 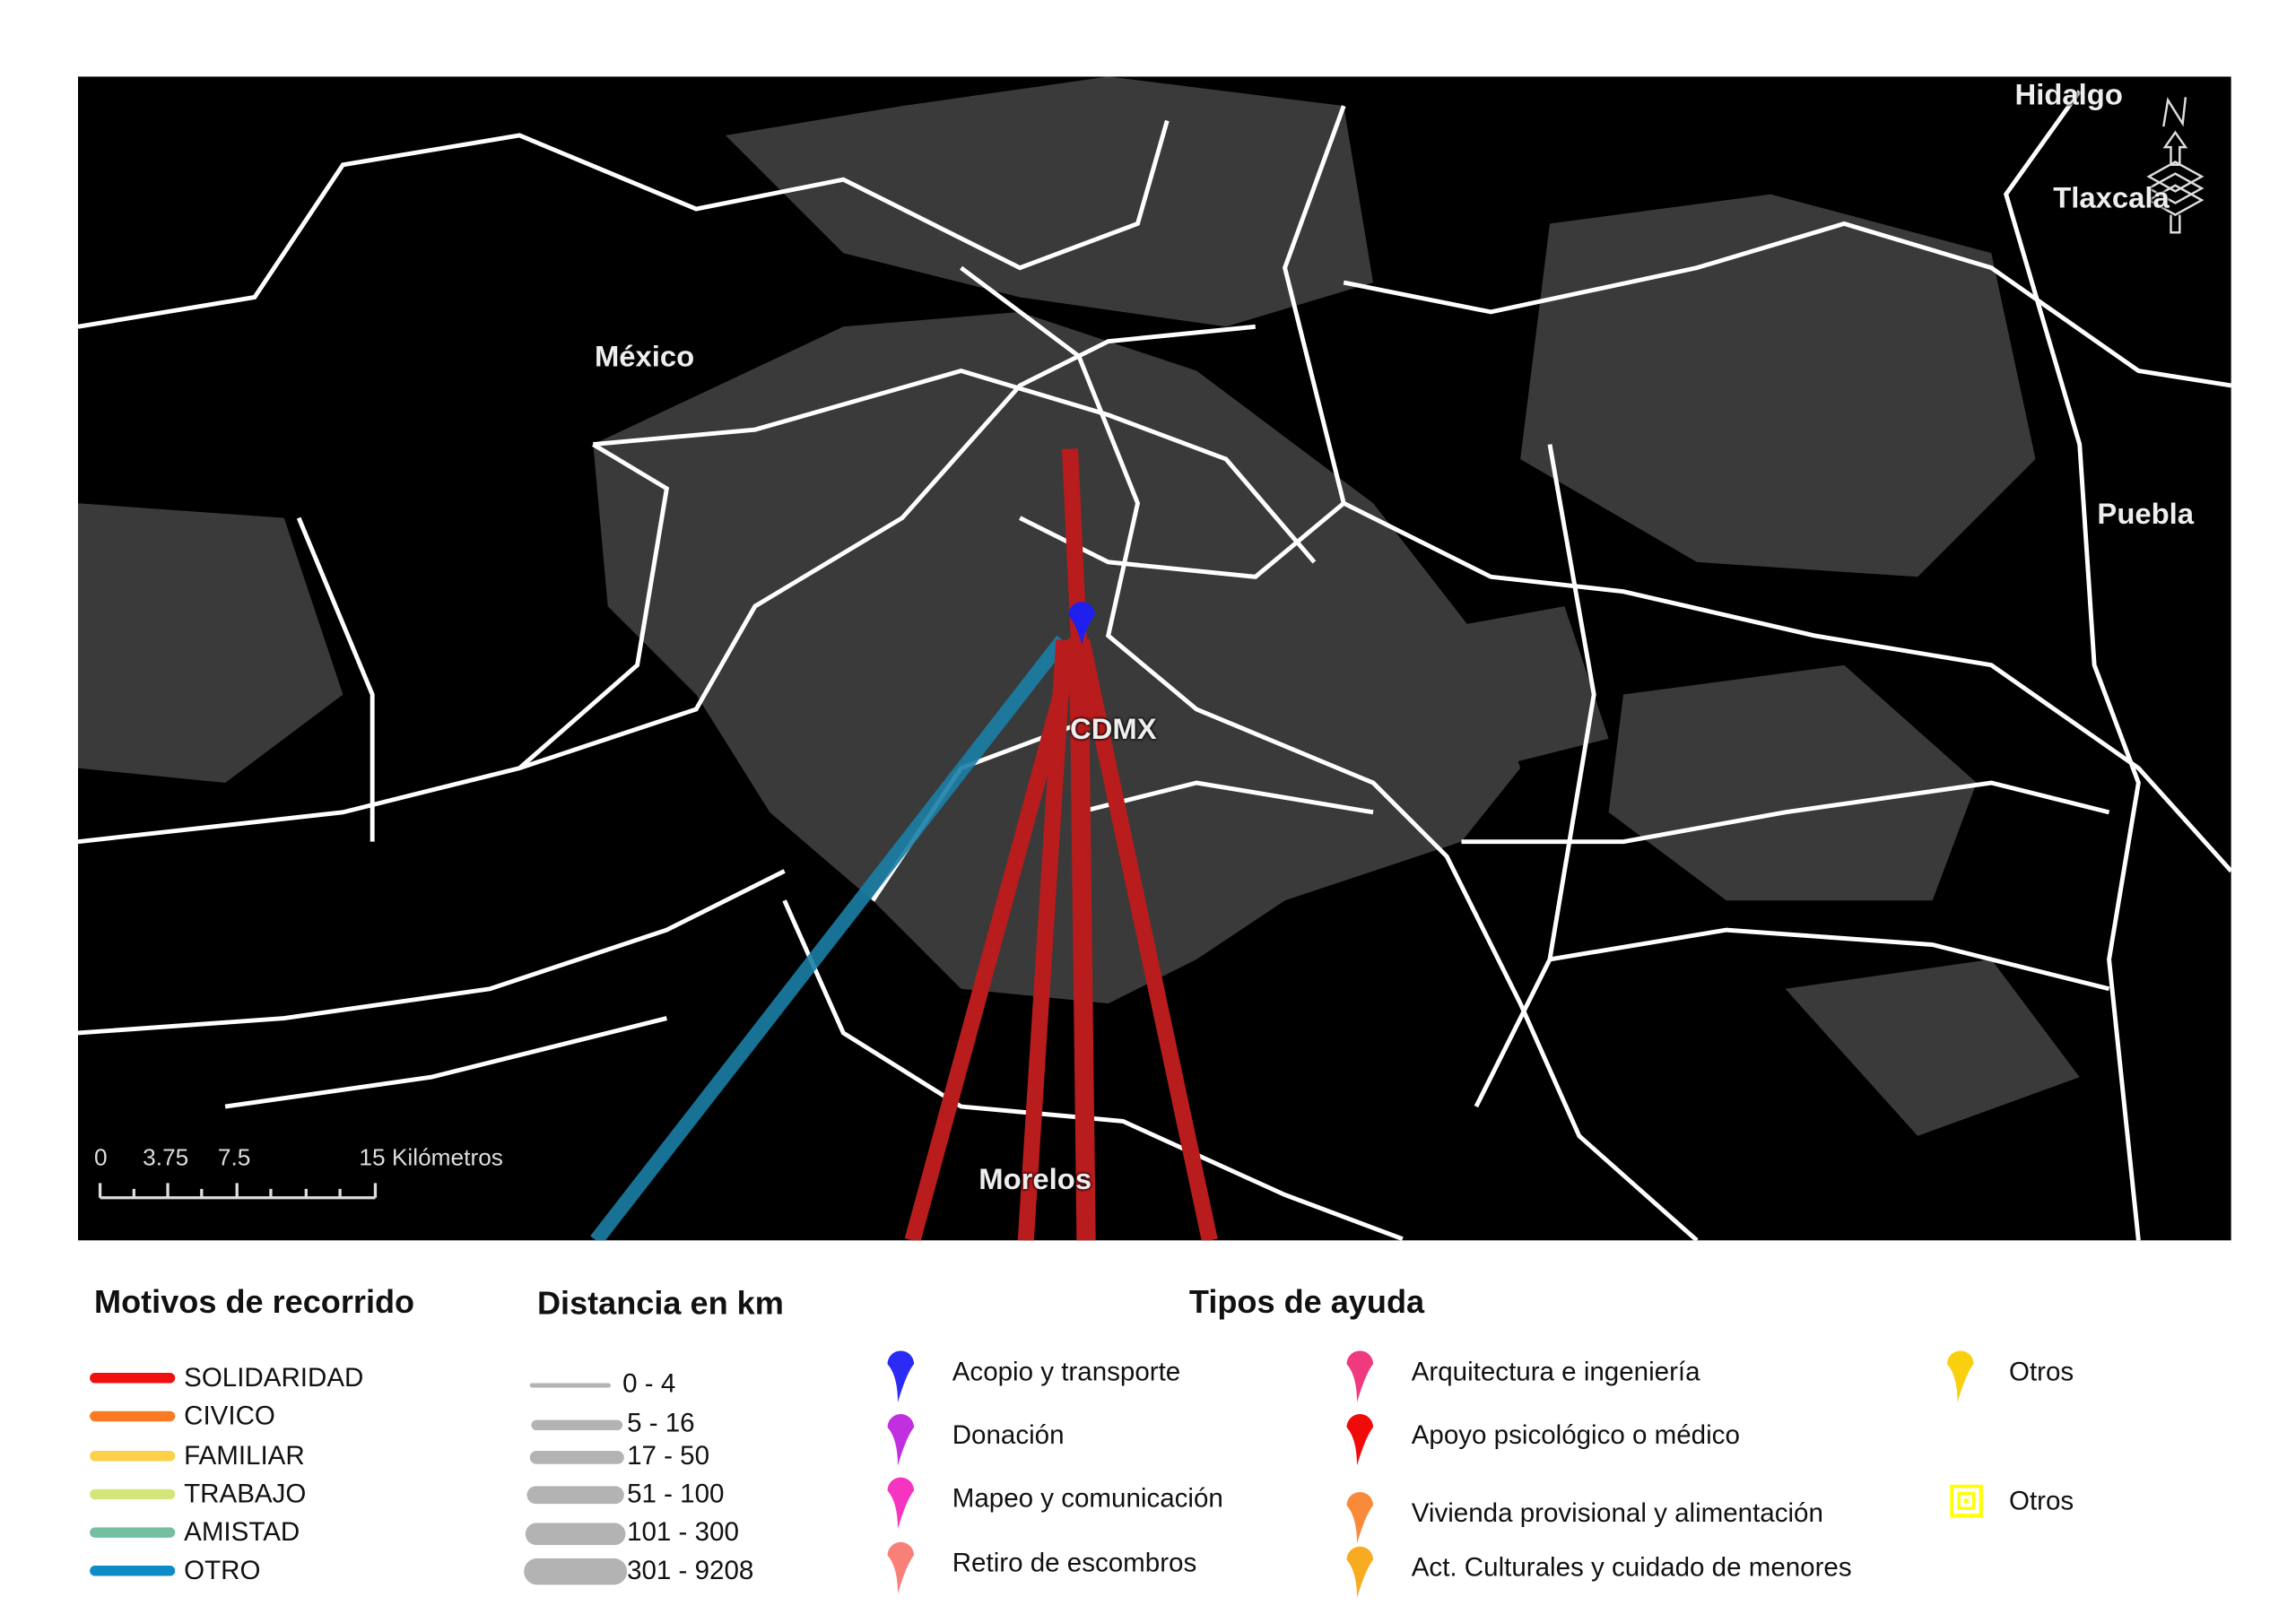 What do you see at coordinates (1008, 1434) in the screenshot?
I see `legend-label: Donación` at bounding box center [1008, 1434].